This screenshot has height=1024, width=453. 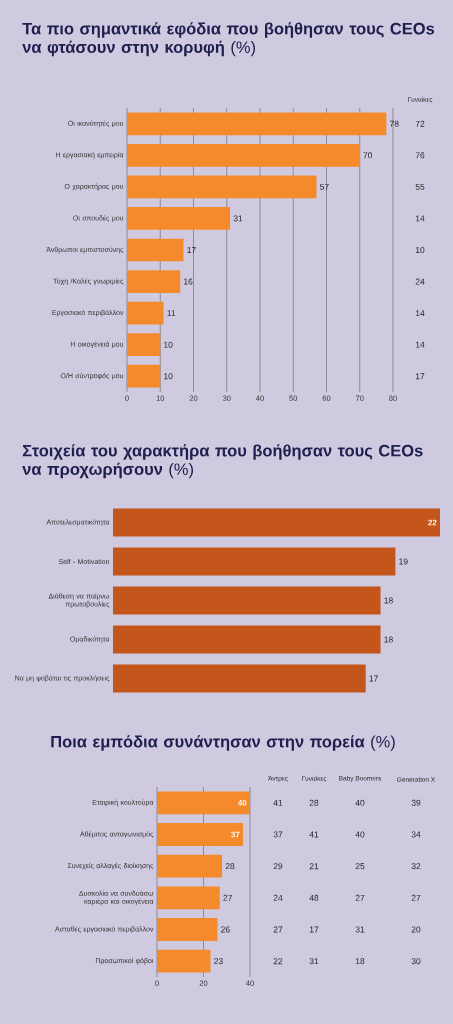 What do you see at coordinates (403, 561) in the screenshot?
I see `data-label: 19` at bounding box center [403, 561].